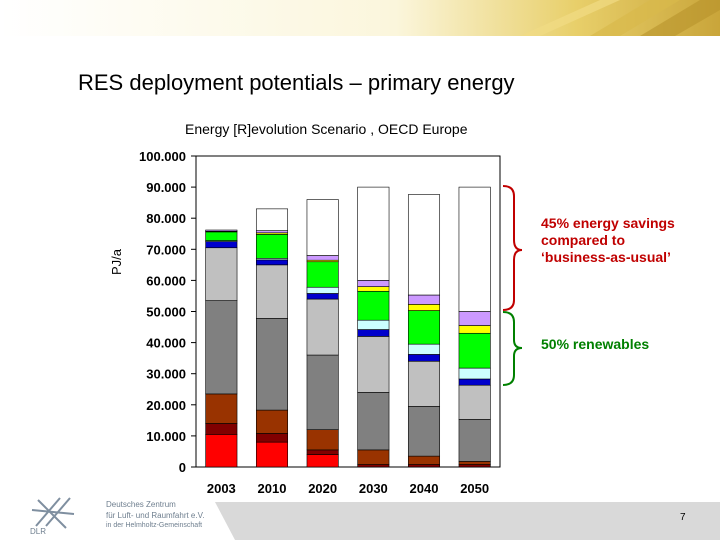 The width and height of the screenshot is (720, 541). What do you see at coordinates (272, 488) in the screenshot?
I see `x-tick-label: 2010` at bounding box center [272, 488].